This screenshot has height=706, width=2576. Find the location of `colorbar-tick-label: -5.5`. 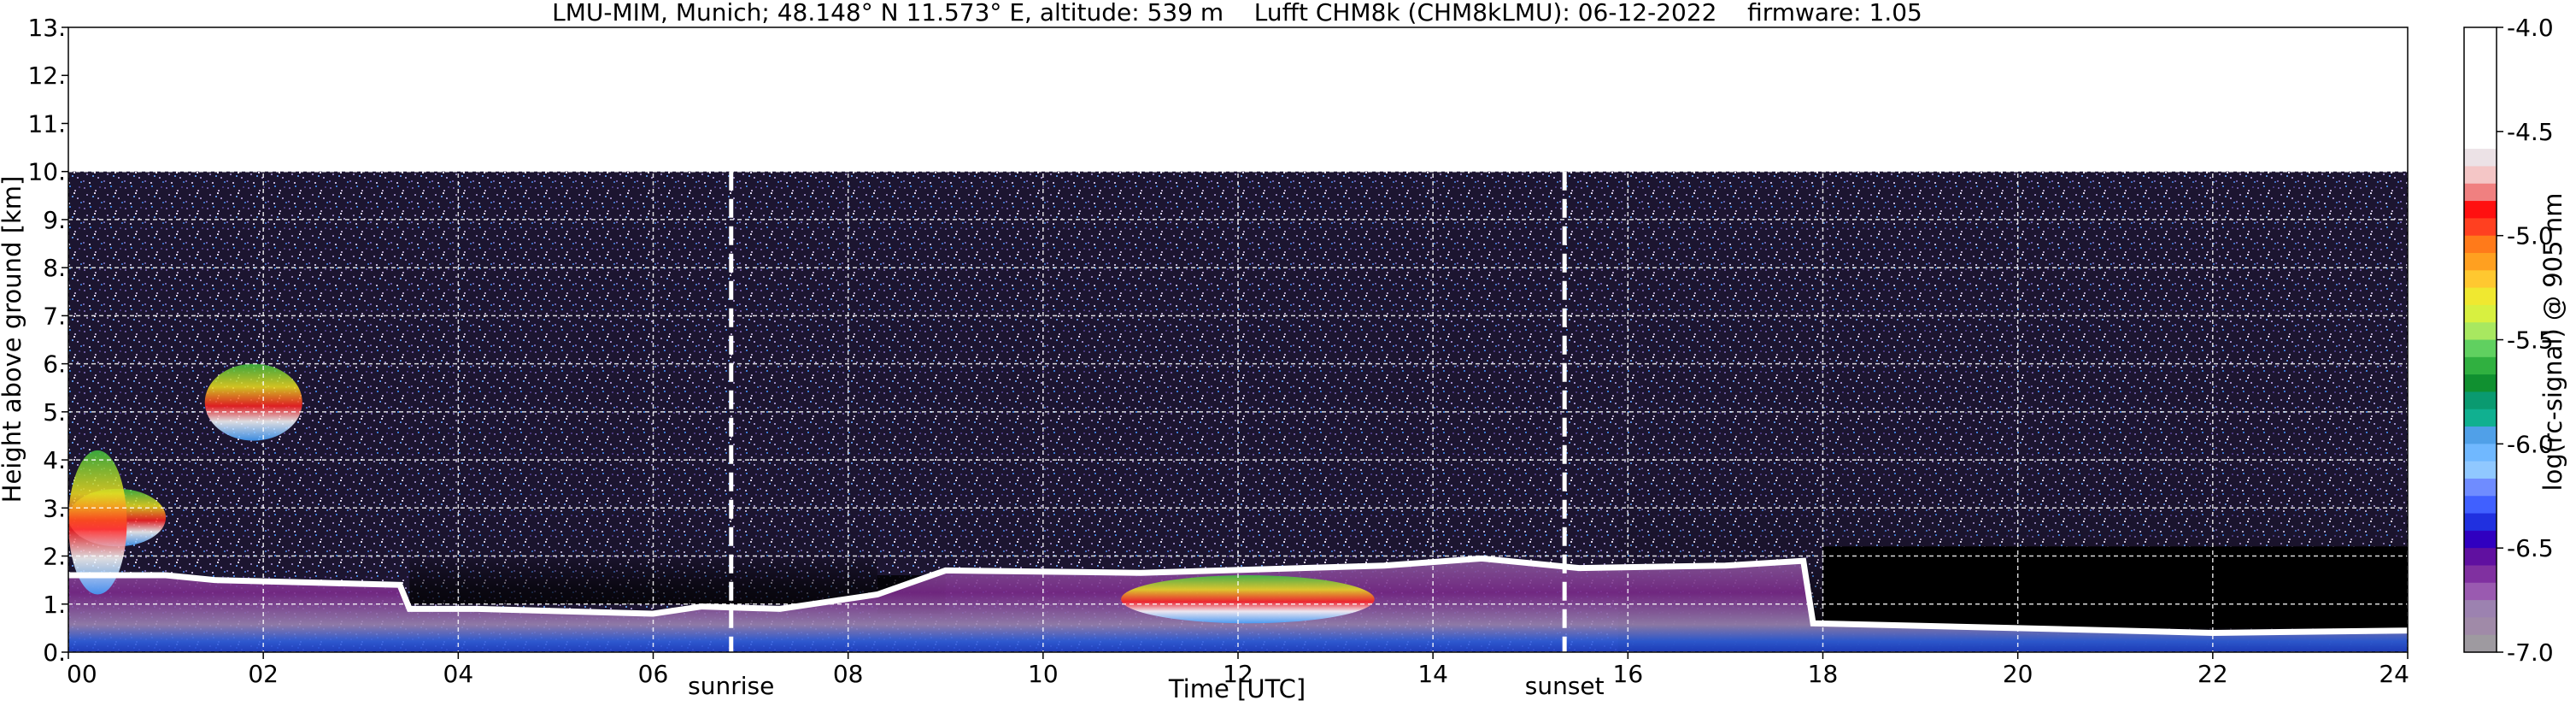

colorbar-tick-label: -5.5 is located at coordinates (2530, 341).